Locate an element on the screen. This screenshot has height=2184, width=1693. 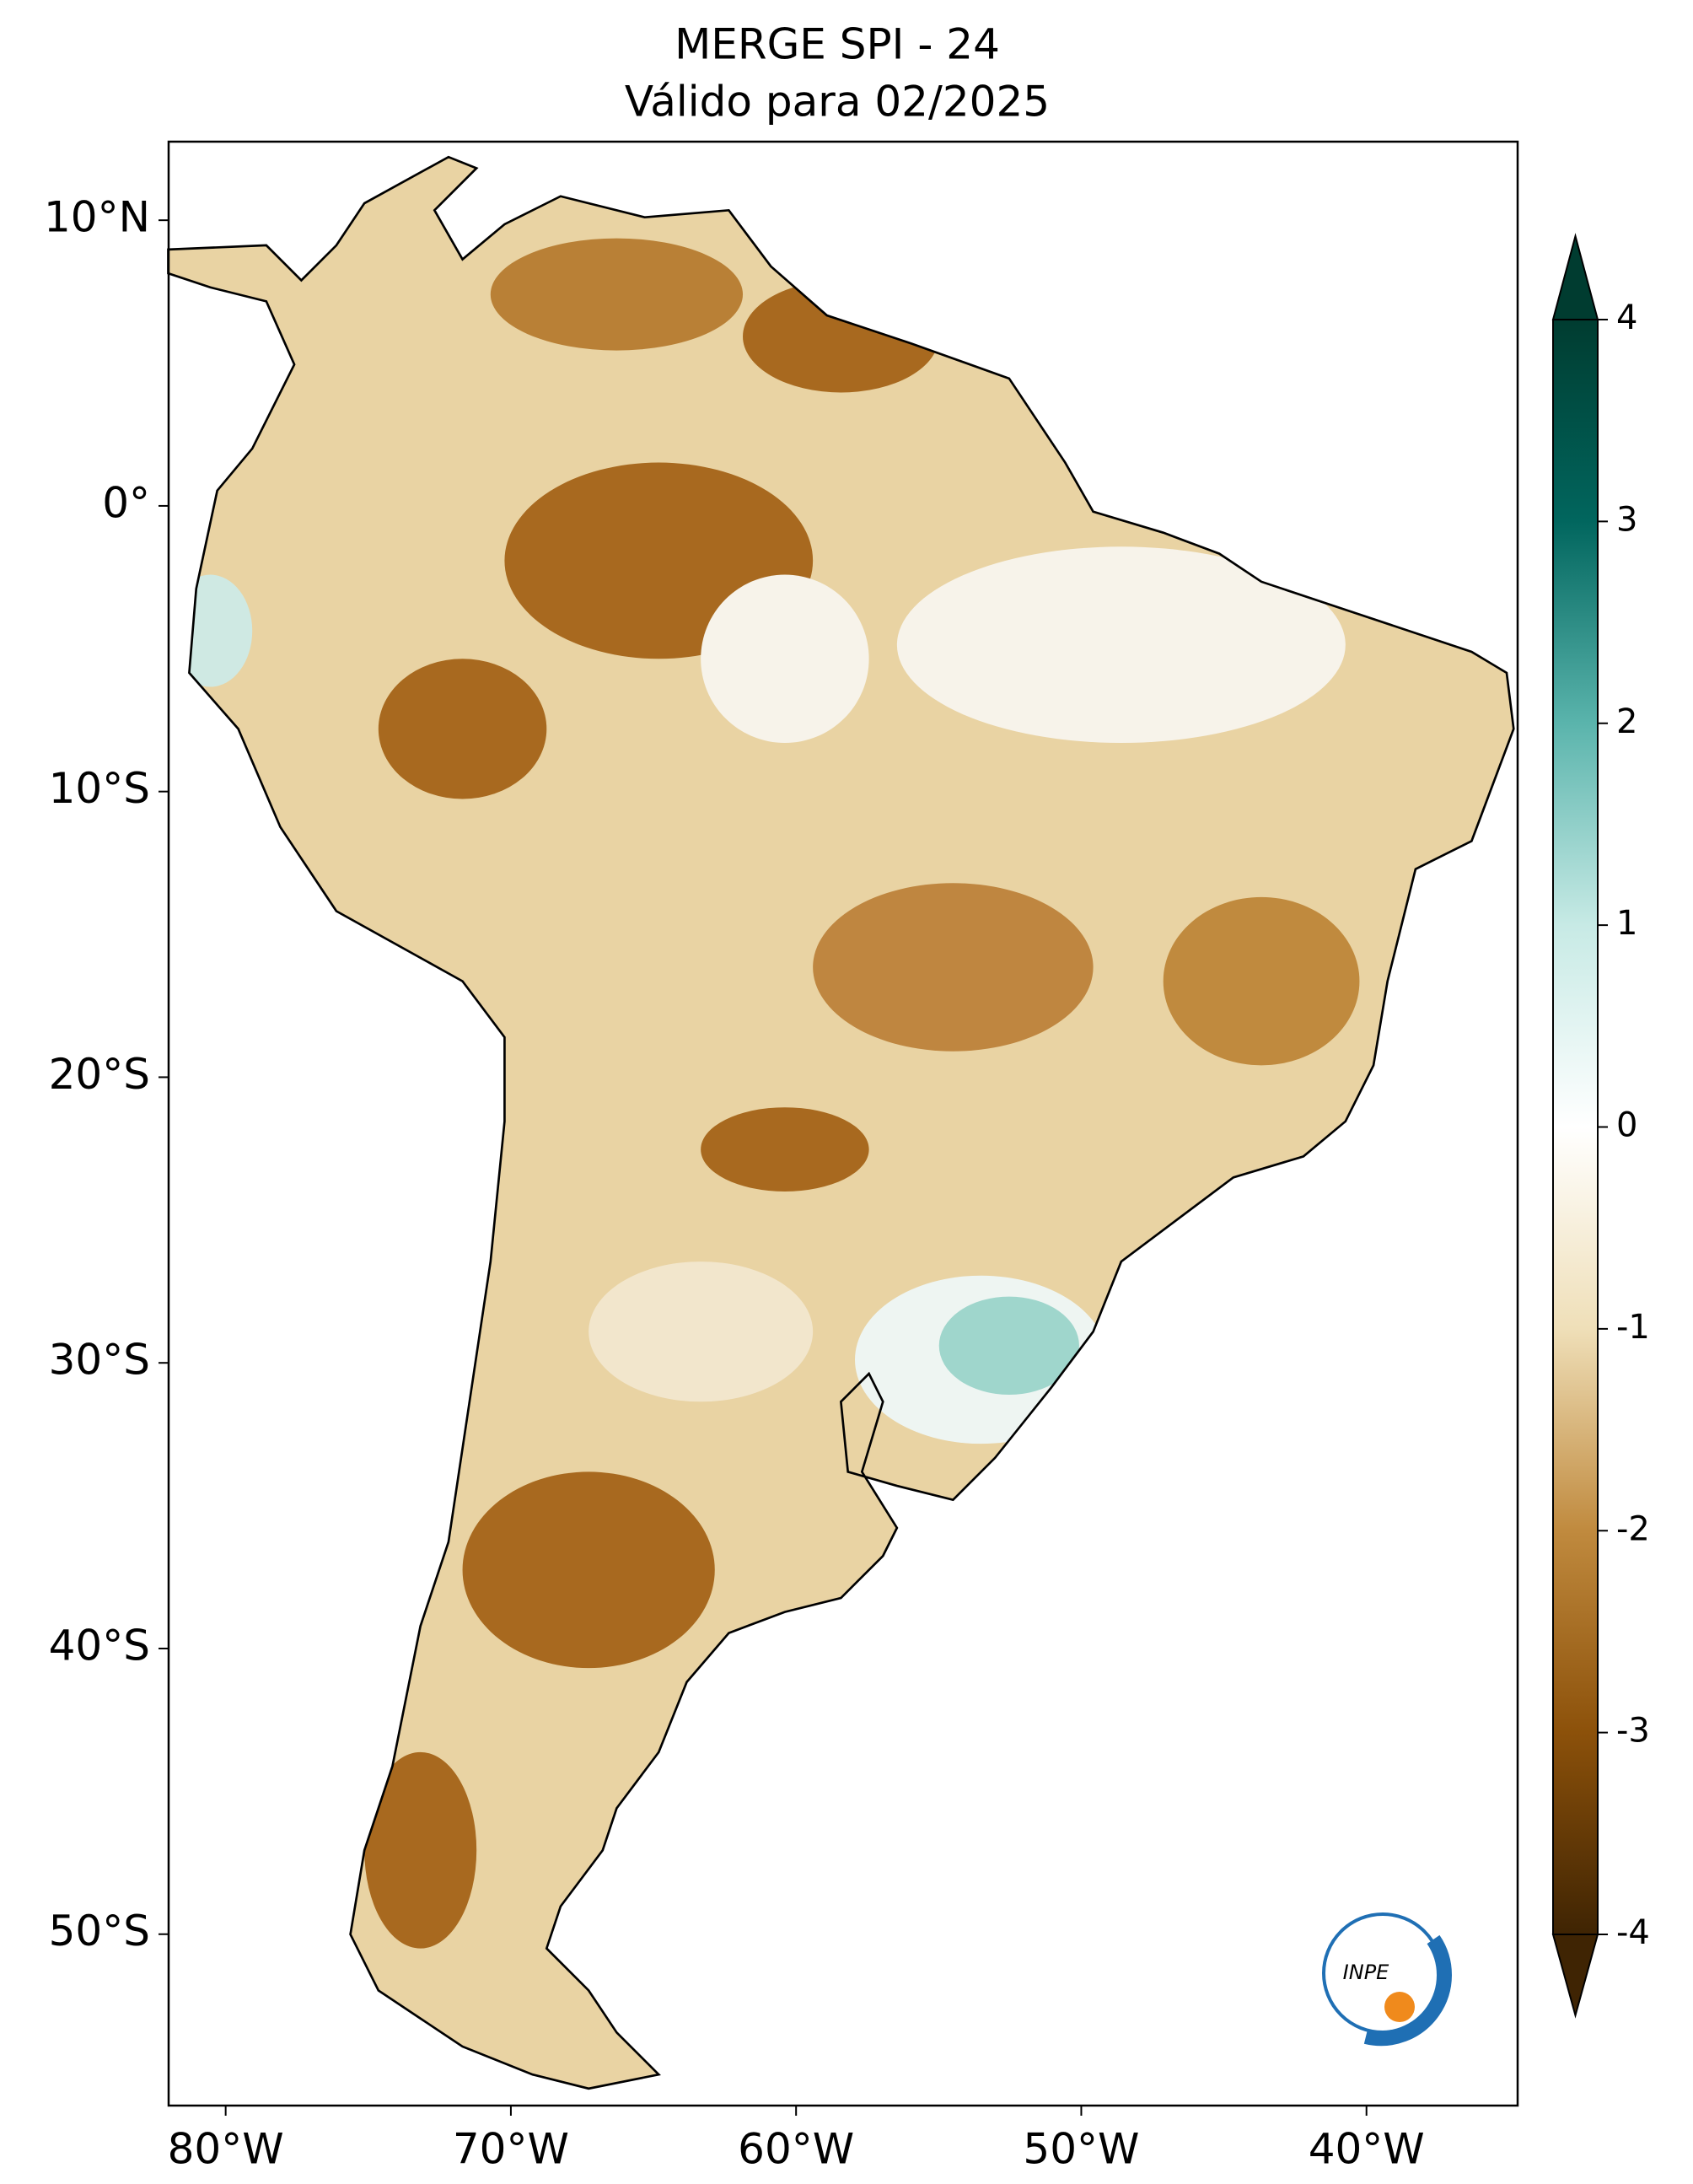
colorbar-tick-label: -2 is located at coordinates (1633, 1528).